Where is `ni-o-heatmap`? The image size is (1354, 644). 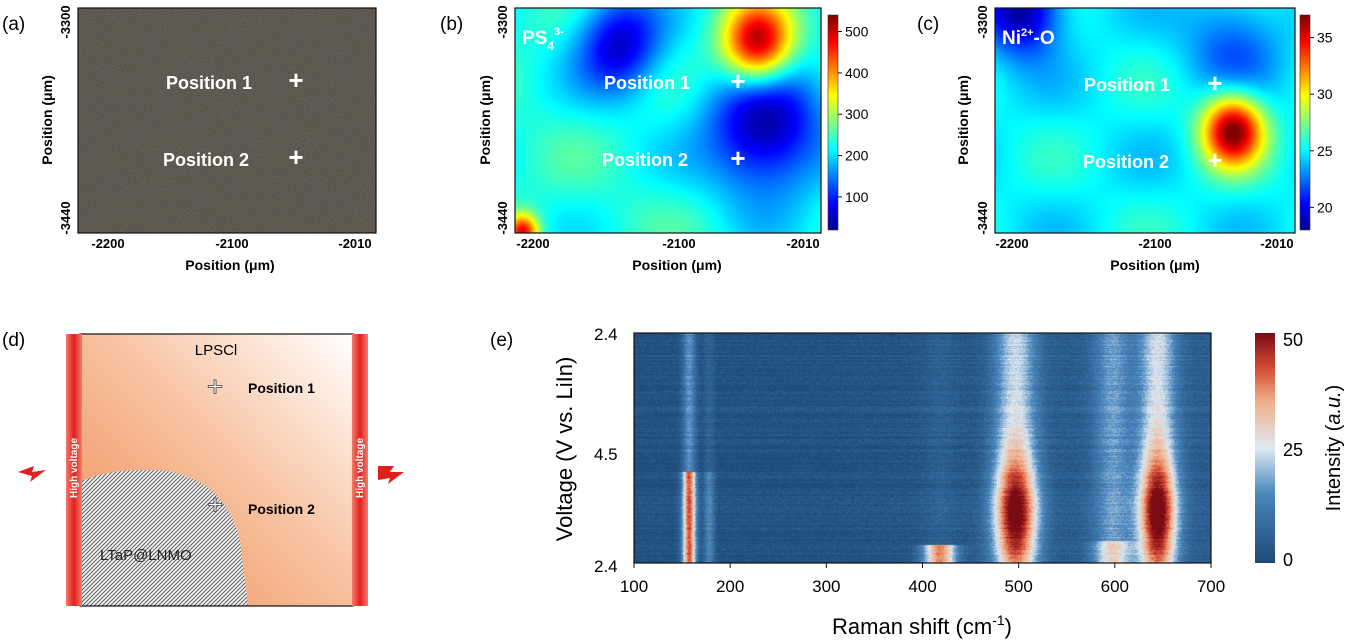
ni-o-heatmap is located at coordinates (1145, 120).